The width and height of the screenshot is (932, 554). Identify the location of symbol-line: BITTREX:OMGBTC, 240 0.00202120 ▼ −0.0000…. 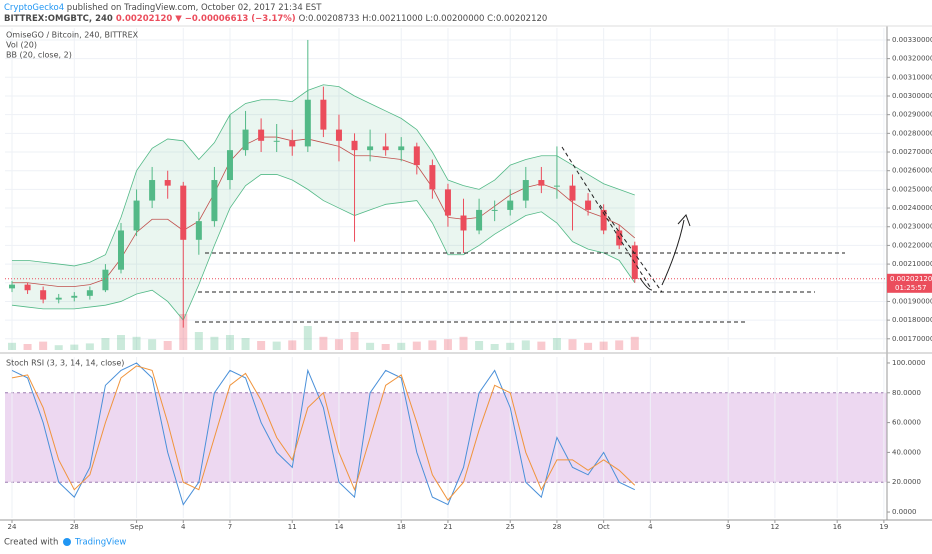
(275, 19).